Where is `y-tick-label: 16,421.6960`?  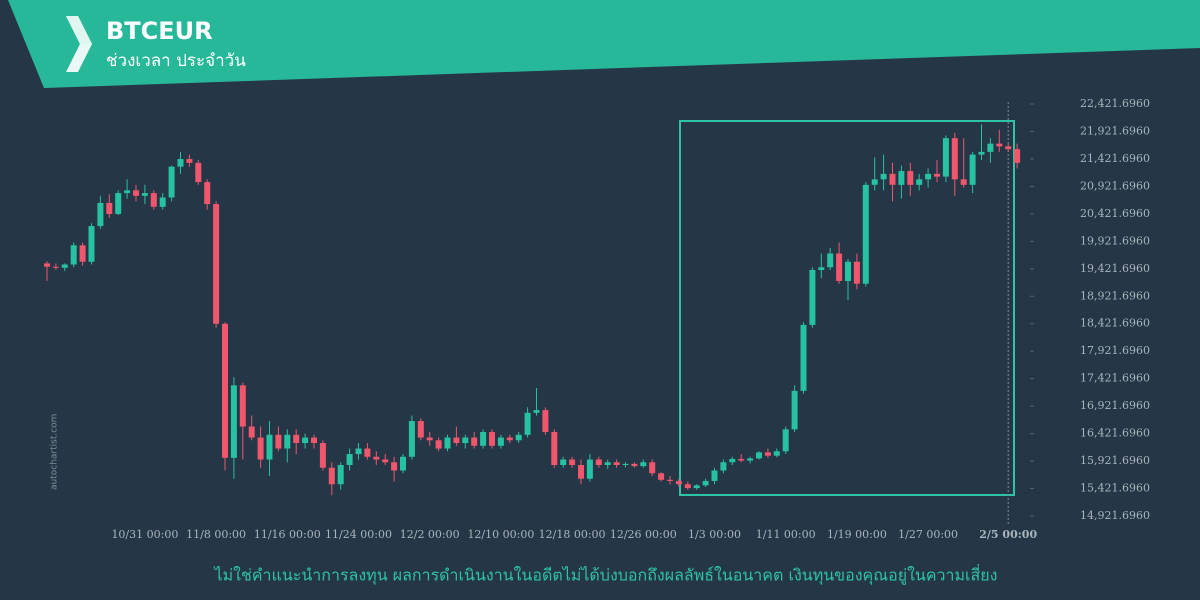 y-tick-label: 16,421.6960 is located at coordinates (1115, 433).